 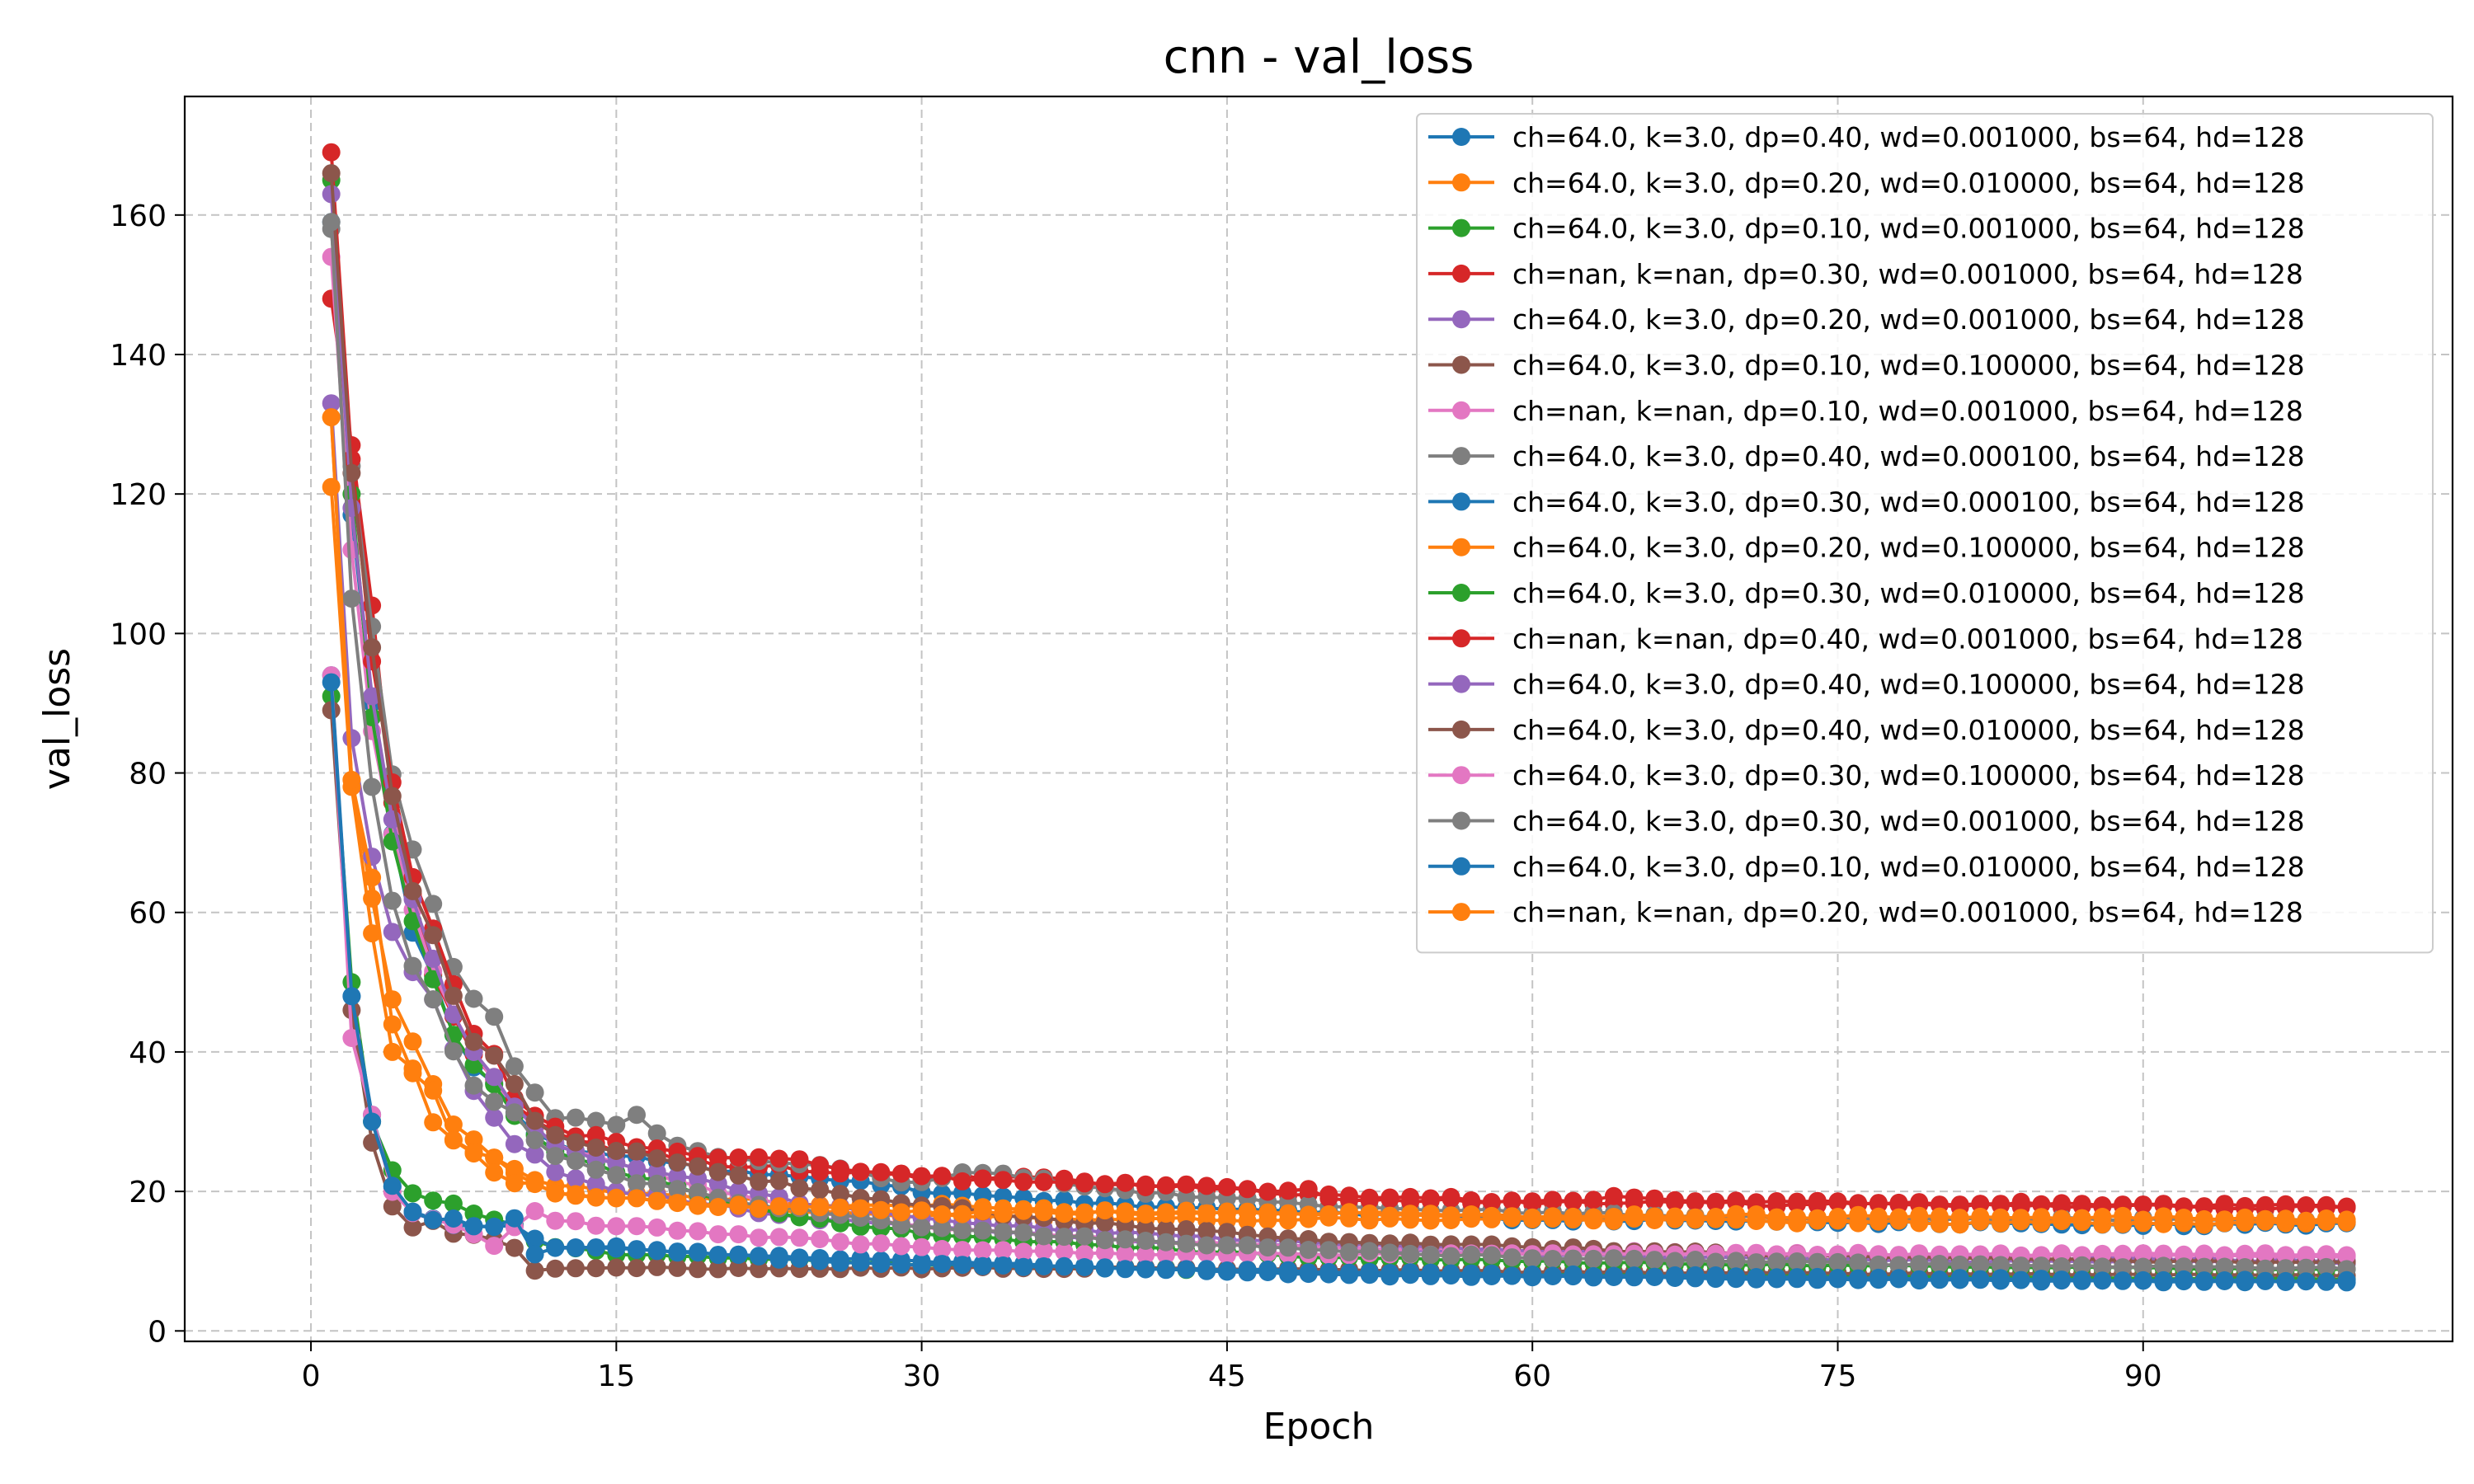 I want to click on x-tick-label: 0, so click(x=311, y=1376).